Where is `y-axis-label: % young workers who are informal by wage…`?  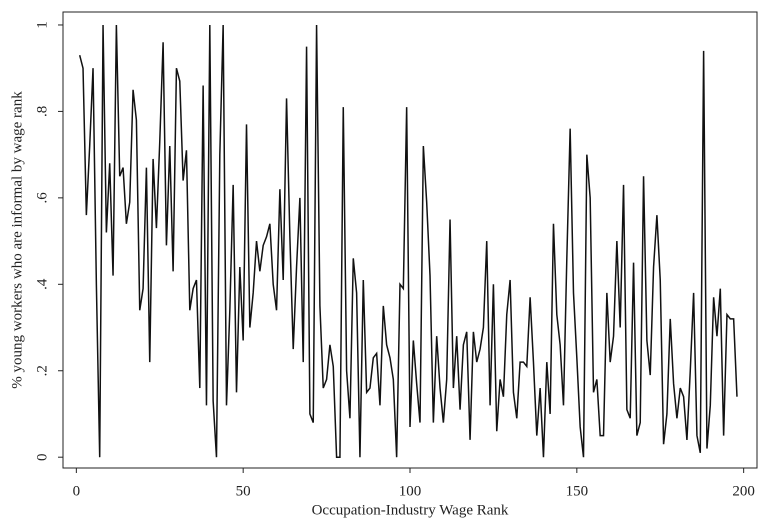 y-axis-label: % young workers who are informal by wage… is located at coordinates (17, 240).